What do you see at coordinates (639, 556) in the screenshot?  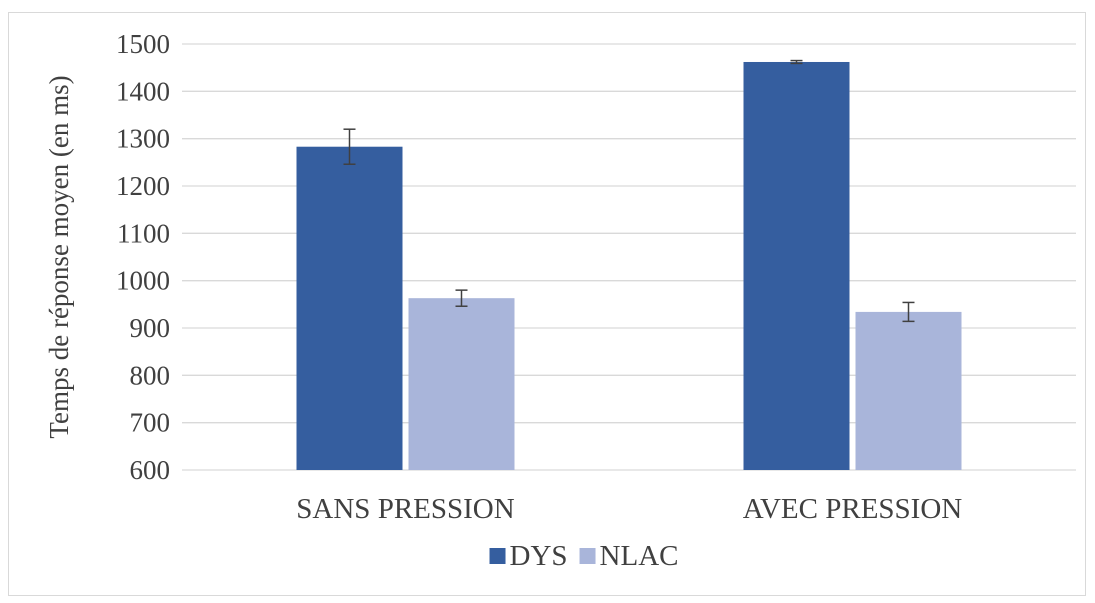 I see `legend-label: NLAC` at bounding box center [639, 556].